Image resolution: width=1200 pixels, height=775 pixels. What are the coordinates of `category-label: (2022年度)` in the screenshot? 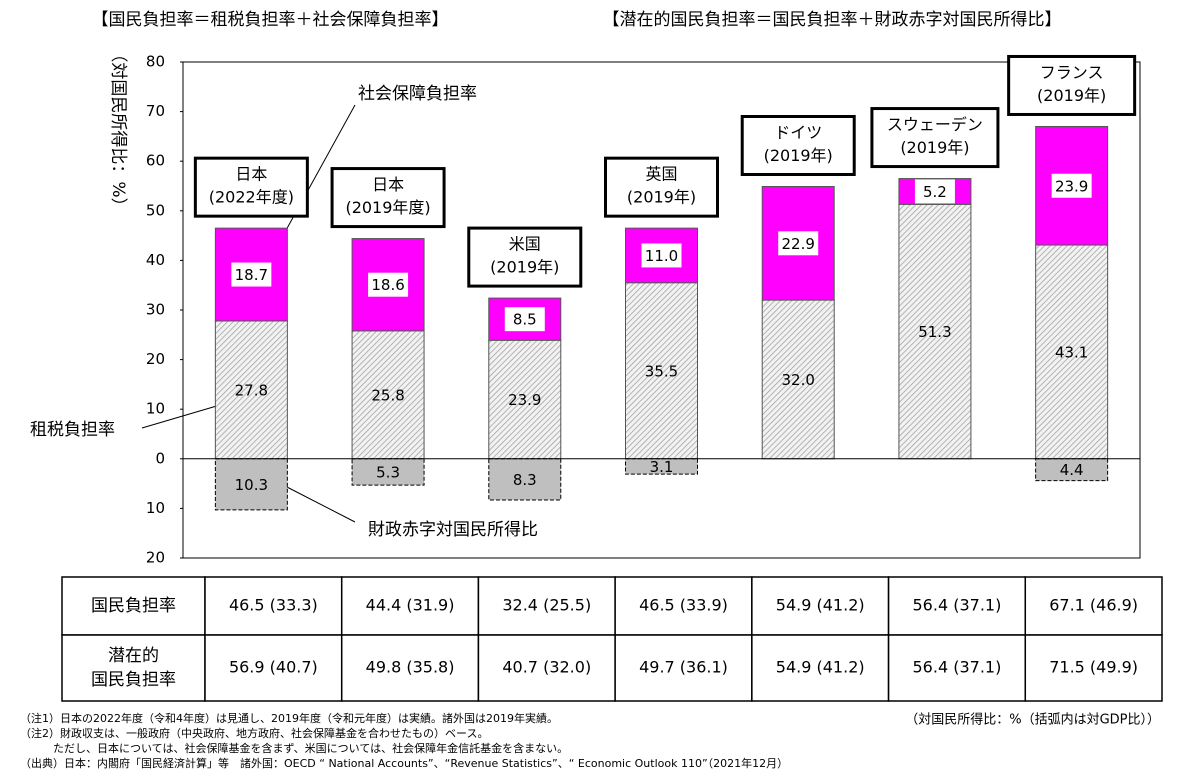 It's located at (251, 197).